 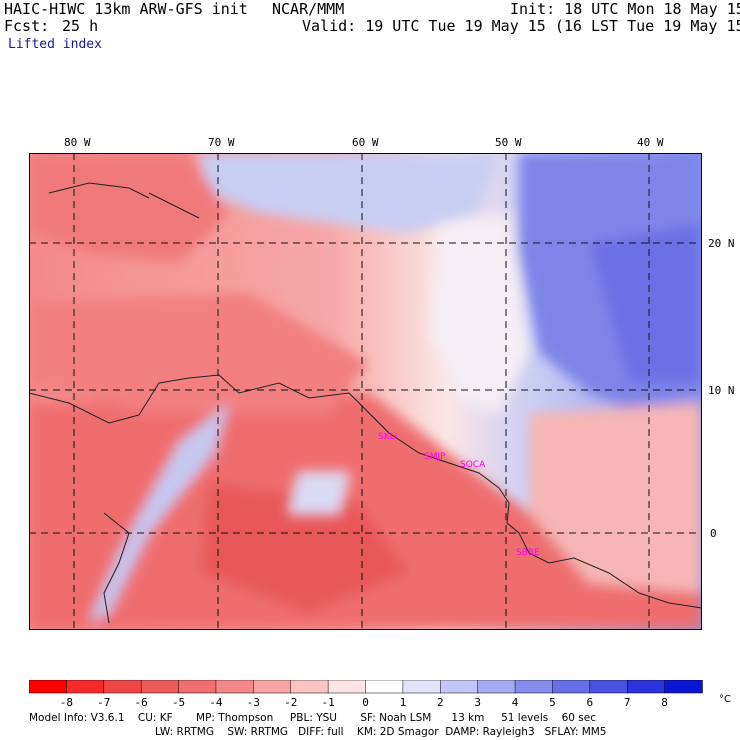 I want to click on colorbar-tick-label: 8, so click(x=664, y=702).